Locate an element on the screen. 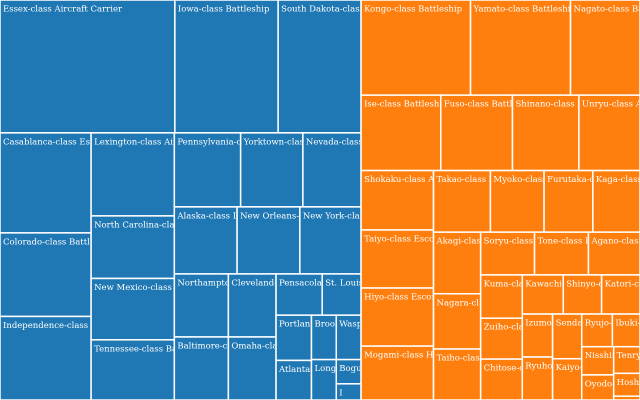 This screenshot has height=400, width=640. tile-label: Kawachi-class Battleship is located at coordinates (579, 284).